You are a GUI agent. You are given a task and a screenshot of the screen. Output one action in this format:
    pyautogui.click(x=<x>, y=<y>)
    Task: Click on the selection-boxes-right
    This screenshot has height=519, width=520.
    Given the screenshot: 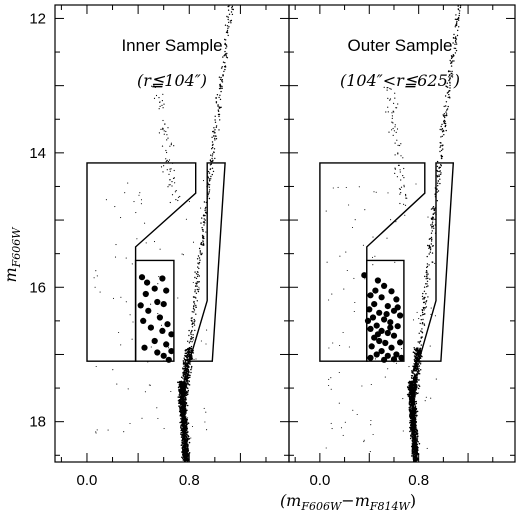 What is the action you would take?
    pyautogui.click(x=387, y=262)
    